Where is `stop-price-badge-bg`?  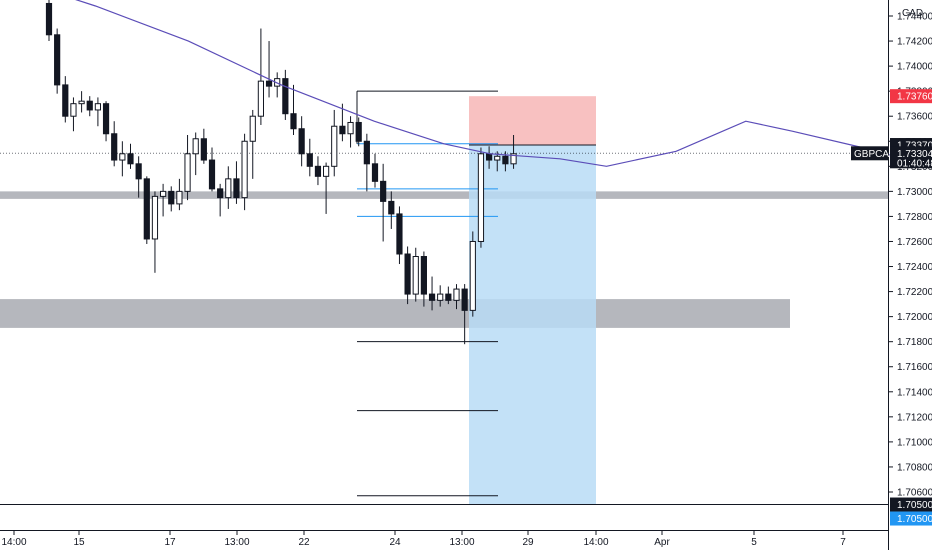
stop-price-badge-bg is located at coordinates (911, 96).